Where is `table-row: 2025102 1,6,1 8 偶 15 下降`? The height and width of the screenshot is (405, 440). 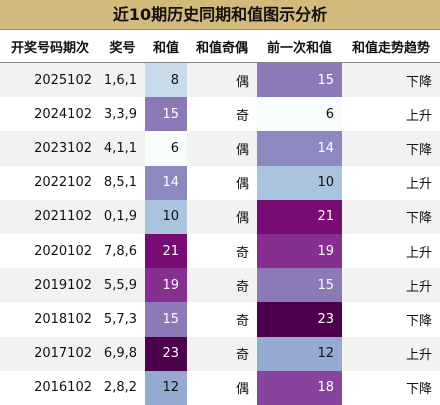 table-row: 2025102 1,6,1 8 偶 15 下降 is located at coordinates (220, 80).